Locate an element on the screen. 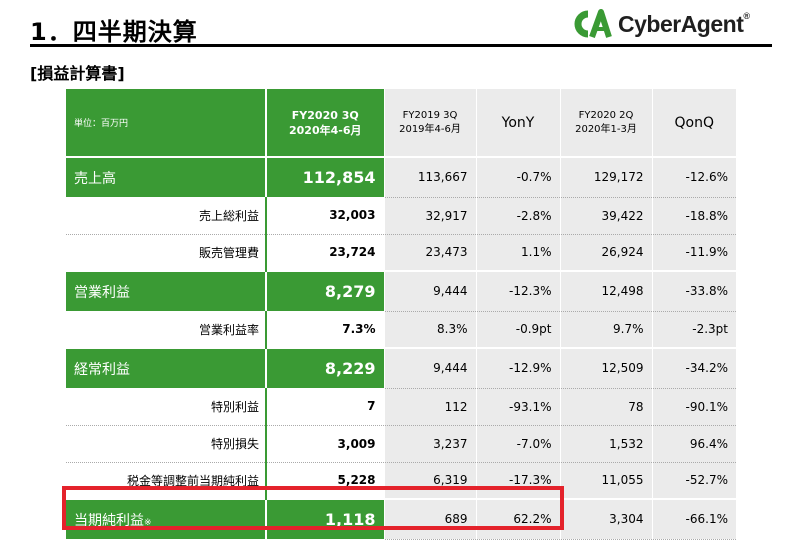  page-title: 1．四半期決算 is located at coordinates (114, 32).